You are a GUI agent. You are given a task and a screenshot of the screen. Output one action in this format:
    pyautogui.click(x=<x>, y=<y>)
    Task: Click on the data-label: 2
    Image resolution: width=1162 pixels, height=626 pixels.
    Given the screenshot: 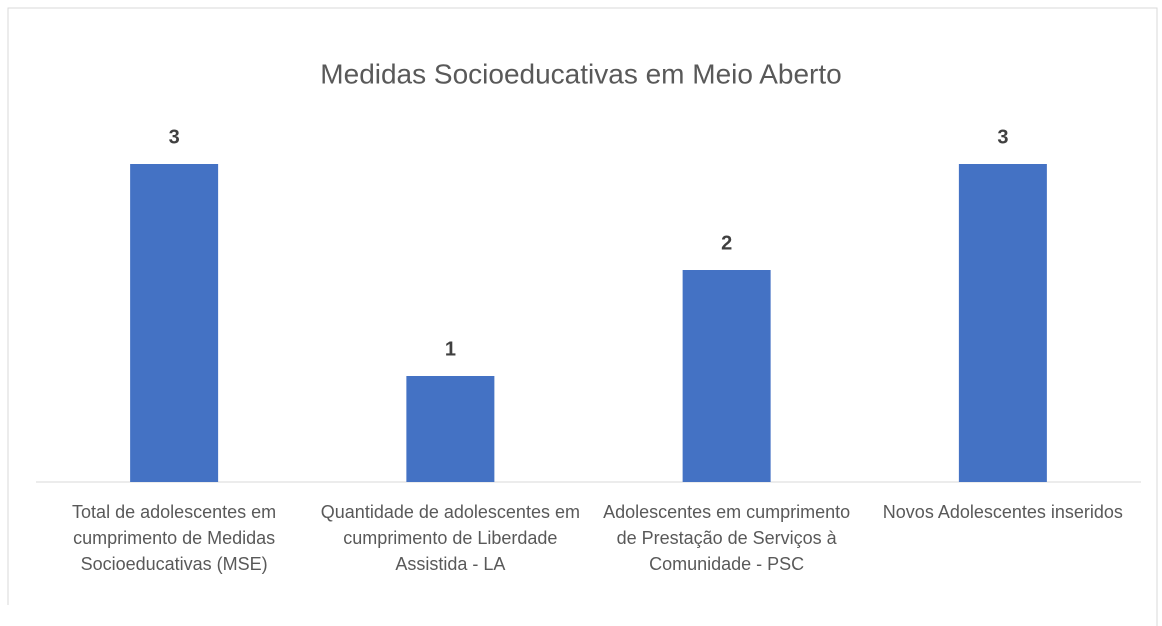 What is the action you would take?
    pyautogui.click(x=726, y=243)
    